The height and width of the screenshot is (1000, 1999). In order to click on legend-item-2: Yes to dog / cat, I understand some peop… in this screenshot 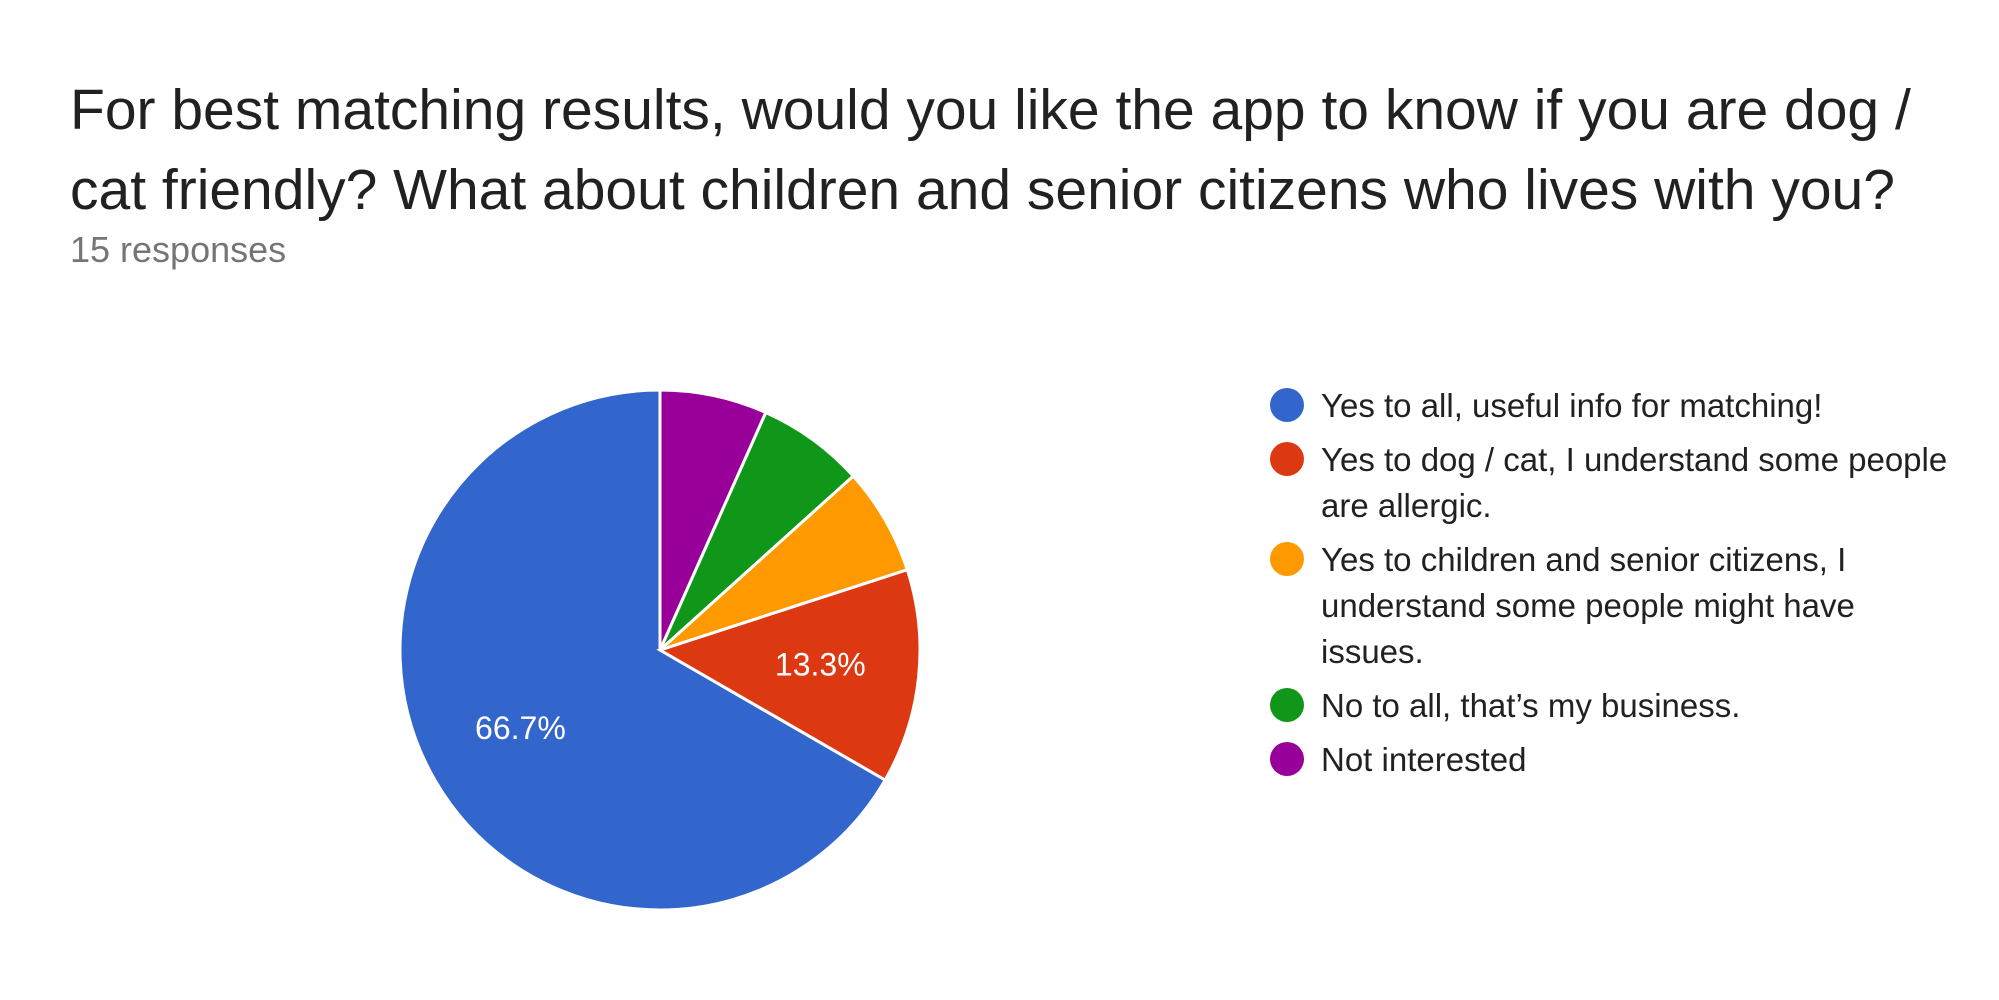, I will do `click(1615, 483)`.